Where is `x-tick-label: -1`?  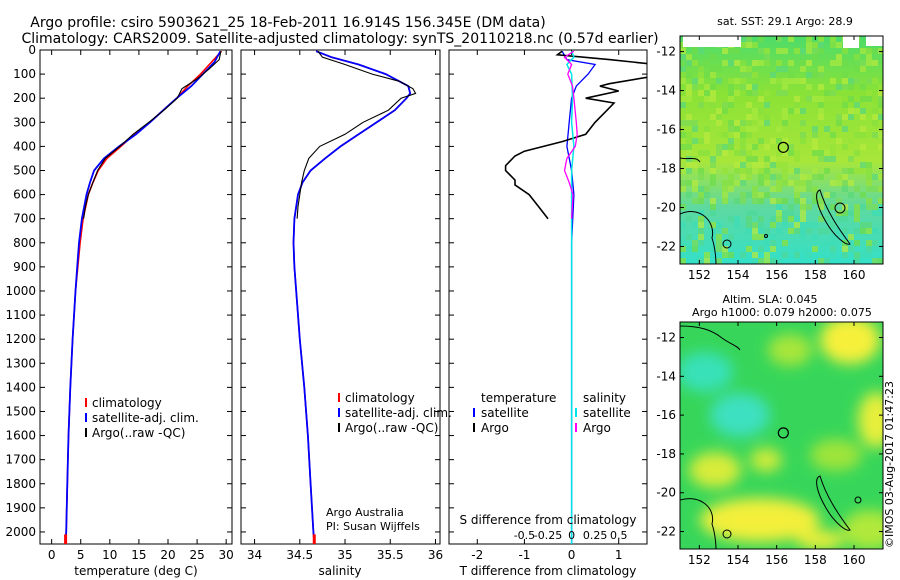
x-tick-label: -1 is located at coordinates (524, 555).